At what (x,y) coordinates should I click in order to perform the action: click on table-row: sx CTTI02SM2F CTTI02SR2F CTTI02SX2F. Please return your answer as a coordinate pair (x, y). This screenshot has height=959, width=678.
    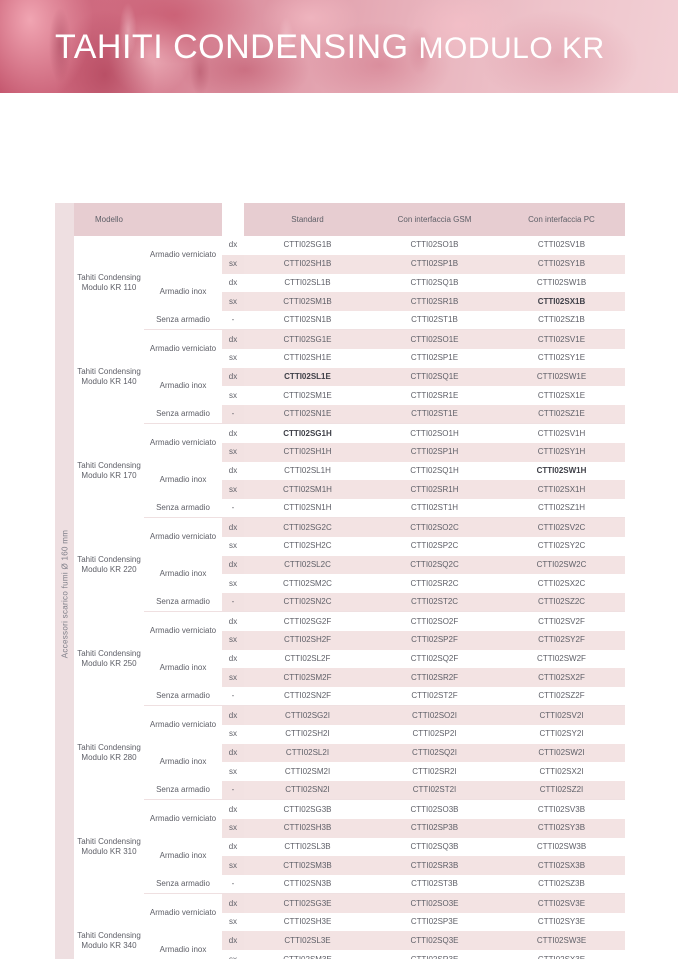
    Looking at the image, I should click on (349, 678).